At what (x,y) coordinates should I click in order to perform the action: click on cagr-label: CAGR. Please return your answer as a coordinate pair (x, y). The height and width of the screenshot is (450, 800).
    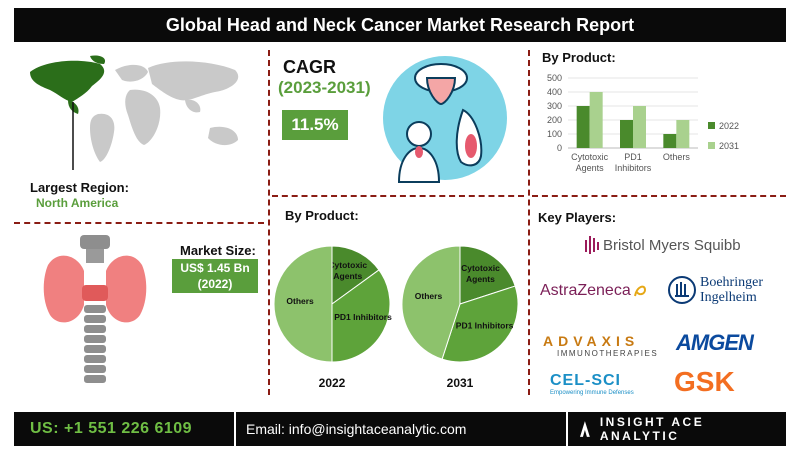
    Looking at the image, I should click on (309, 67).